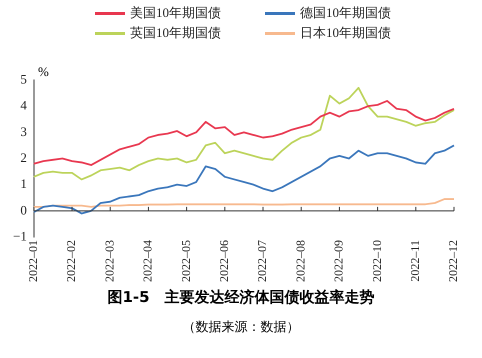 This screenshot has height=358, width=482. What do you see at coordinates (345, 33) in the screenshot?
I see `legend-label: 日本10年期国债` at bounding box center [345, 33].